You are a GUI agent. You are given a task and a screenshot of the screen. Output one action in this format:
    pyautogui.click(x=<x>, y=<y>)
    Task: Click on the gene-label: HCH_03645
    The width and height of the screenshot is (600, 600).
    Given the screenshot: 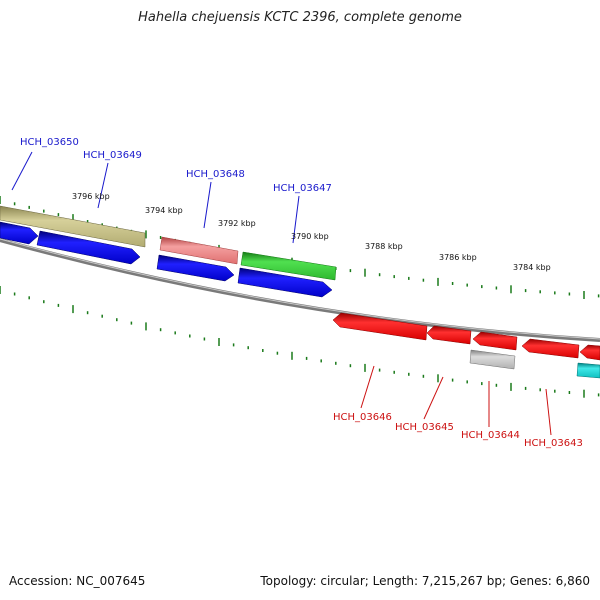 What is the action you would take?
    pyautogui.click(x=424, y=427)
    